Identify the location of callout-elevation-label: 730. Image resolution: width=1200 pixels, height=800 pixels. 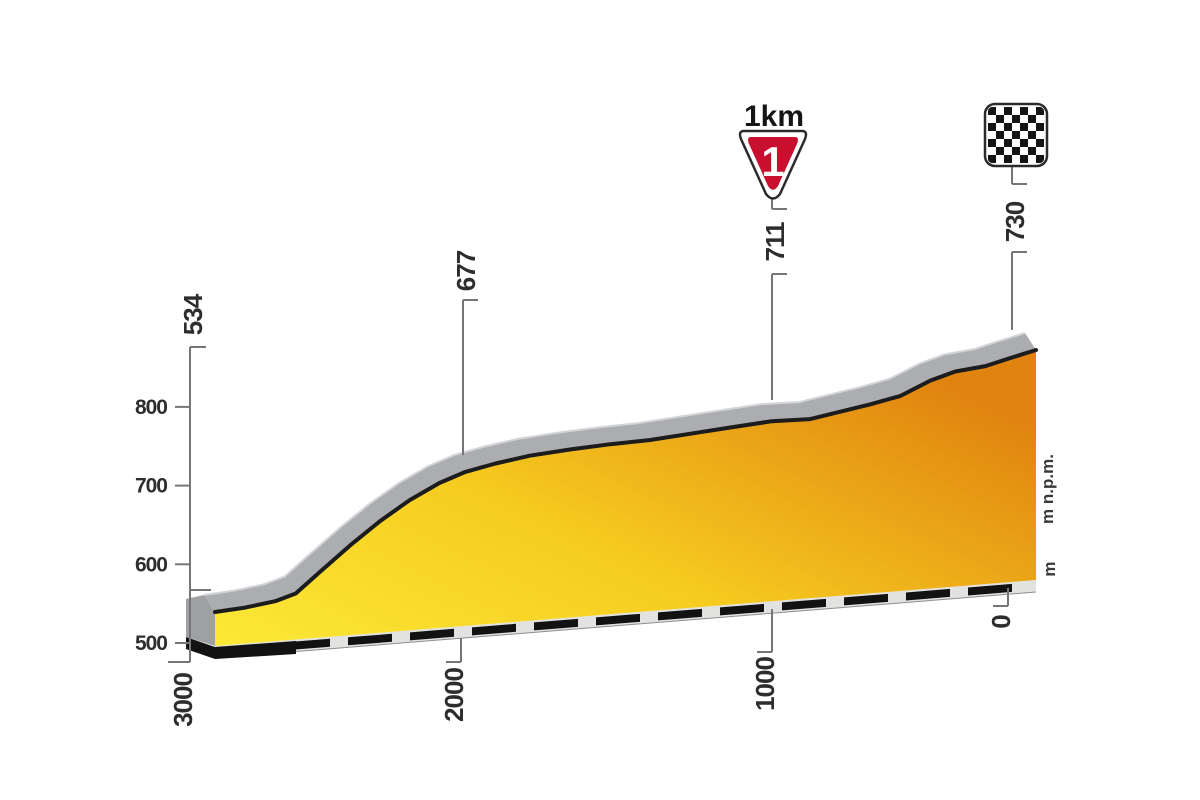
(1015, 221).